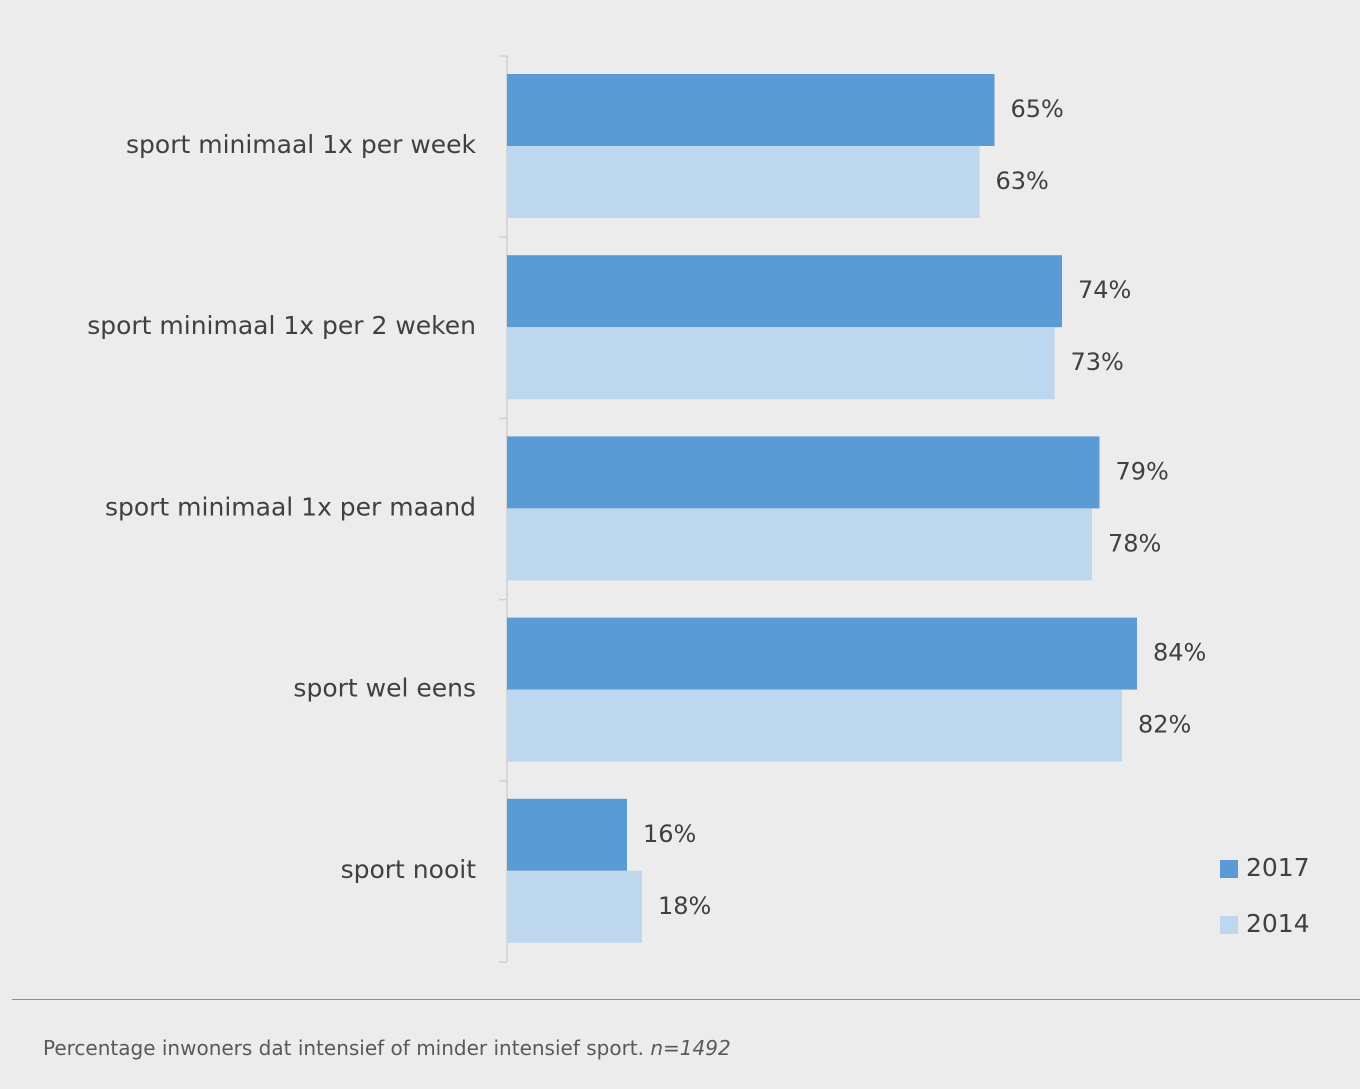 This screenshot has width=1360, height=1089. What do you see at coordinates (1179, 653) in the screenshot?
I see `data-label-series-2017: 84%` at bounding box center [1179, 653].